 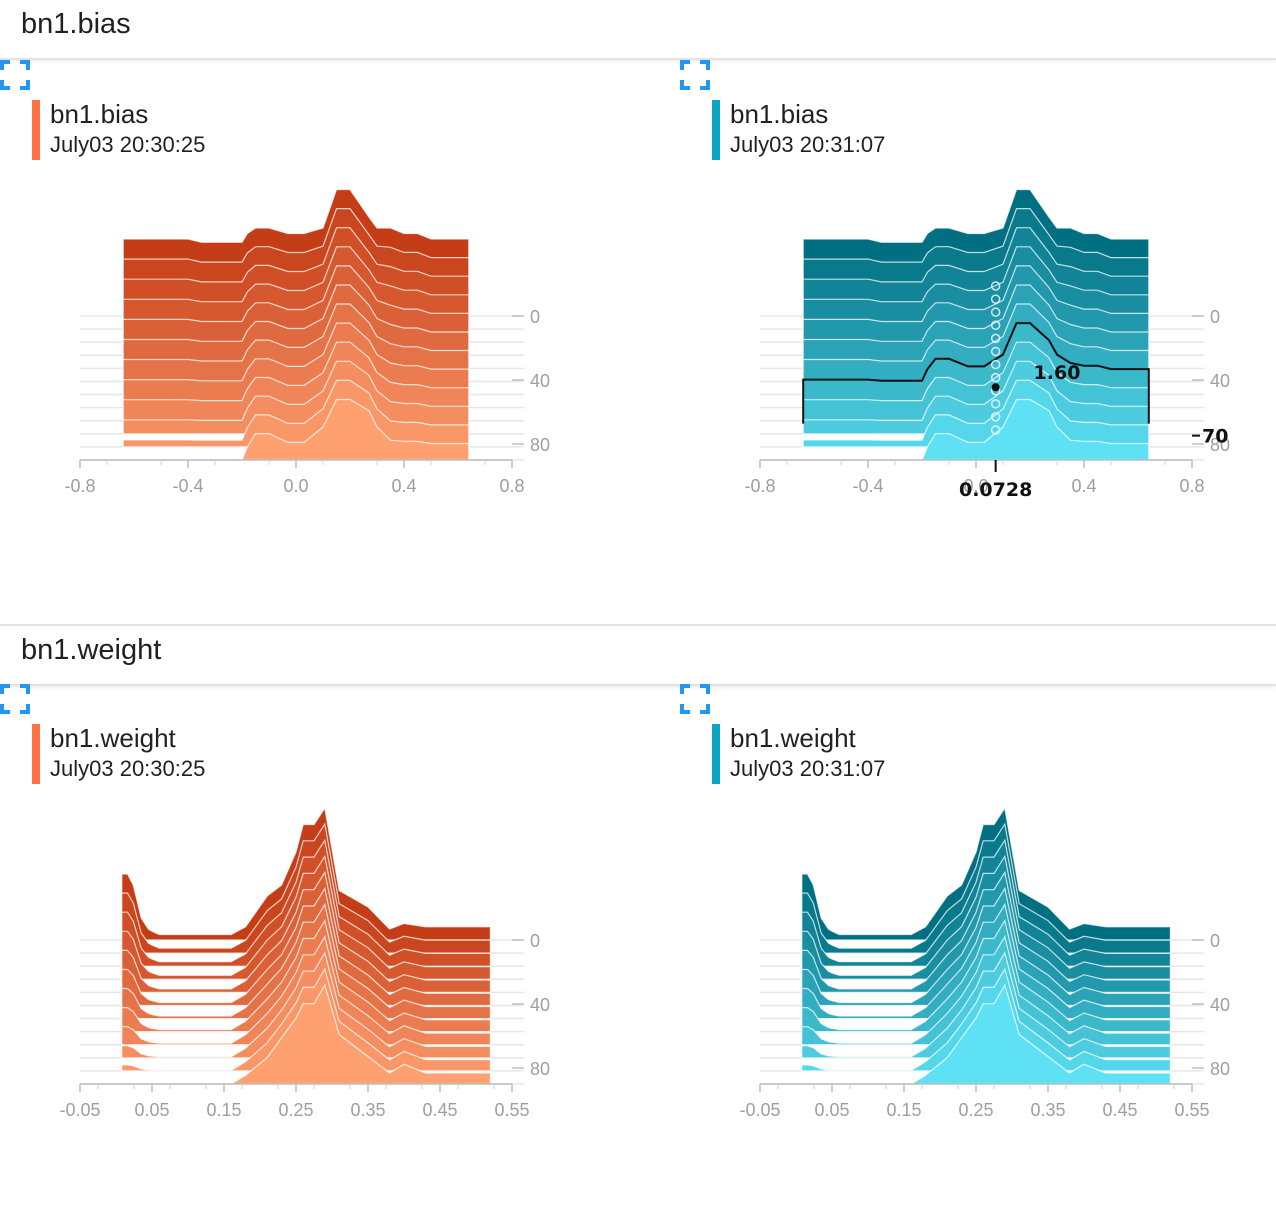 I want to click on hover-x-label: 0.0728, so click(x=995, y=489).